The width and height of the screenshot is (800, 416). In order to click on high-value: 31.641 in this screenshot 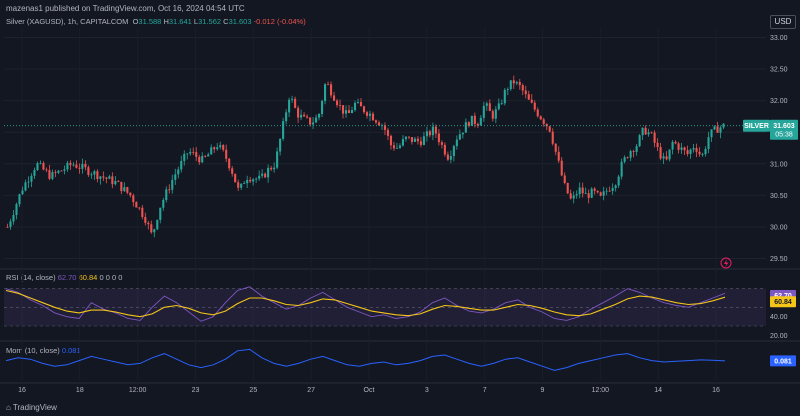, I will do `click(180, 21)`.